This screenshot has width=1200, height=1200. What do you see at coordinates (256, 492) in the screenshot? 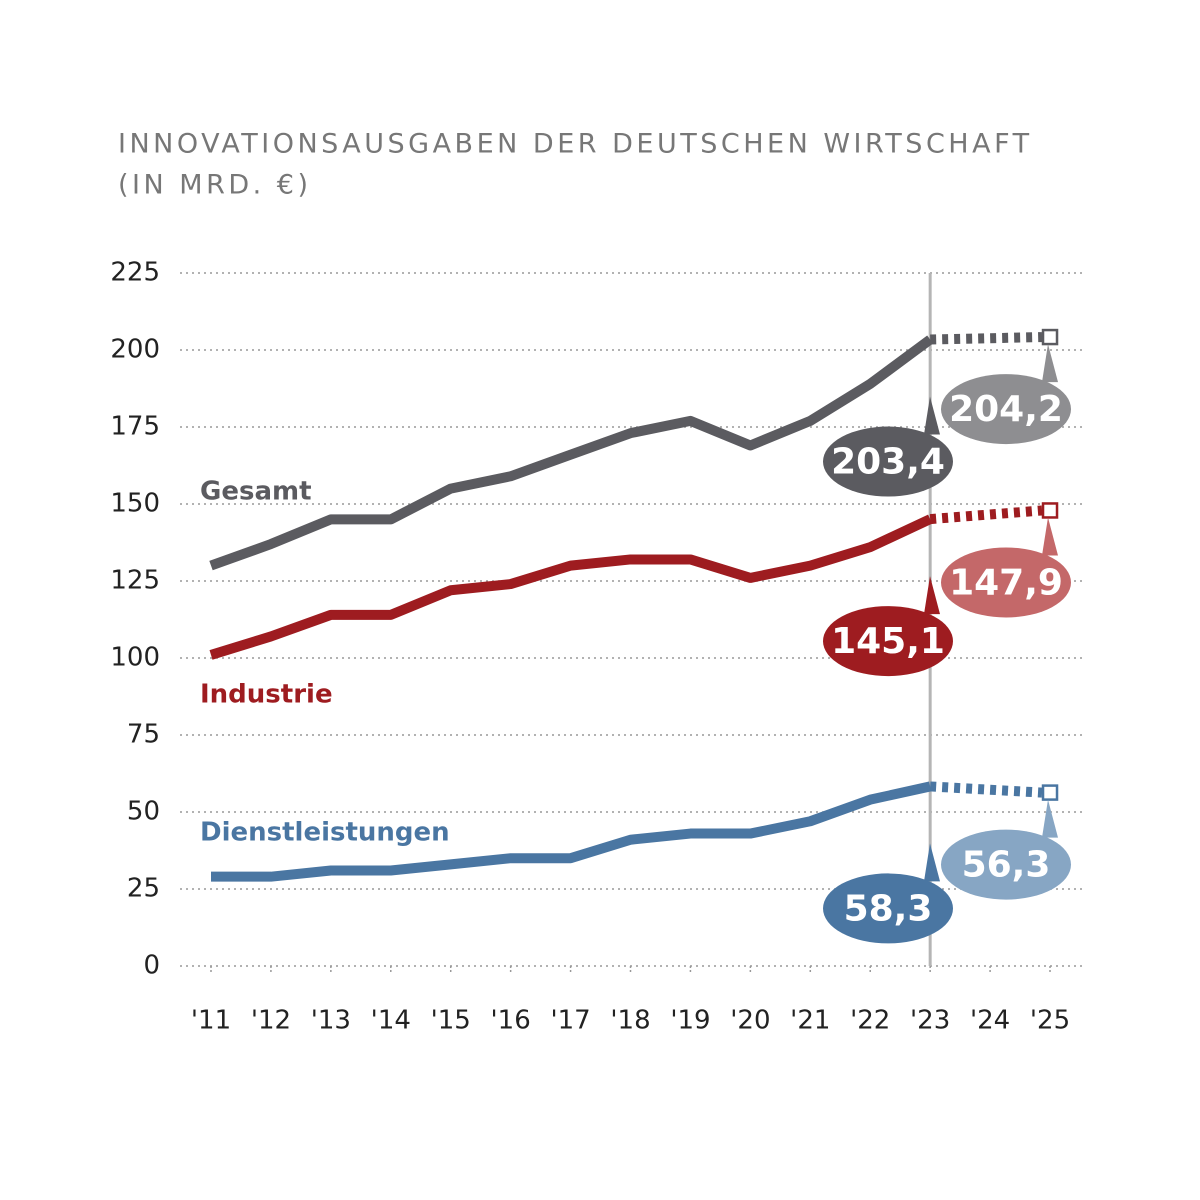
I see `series-label: Gesamt` at bounding box center [256, 492].